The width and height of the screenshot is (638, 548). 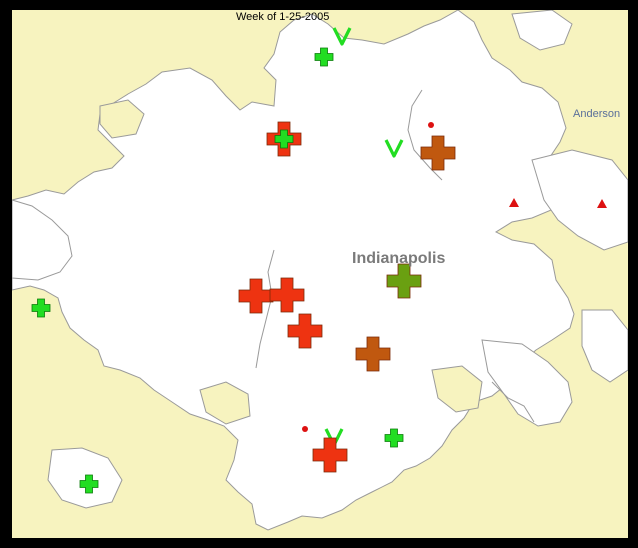 I want to click on city-label-indianapolis: Indianapolis, so click(x=399, y=258).